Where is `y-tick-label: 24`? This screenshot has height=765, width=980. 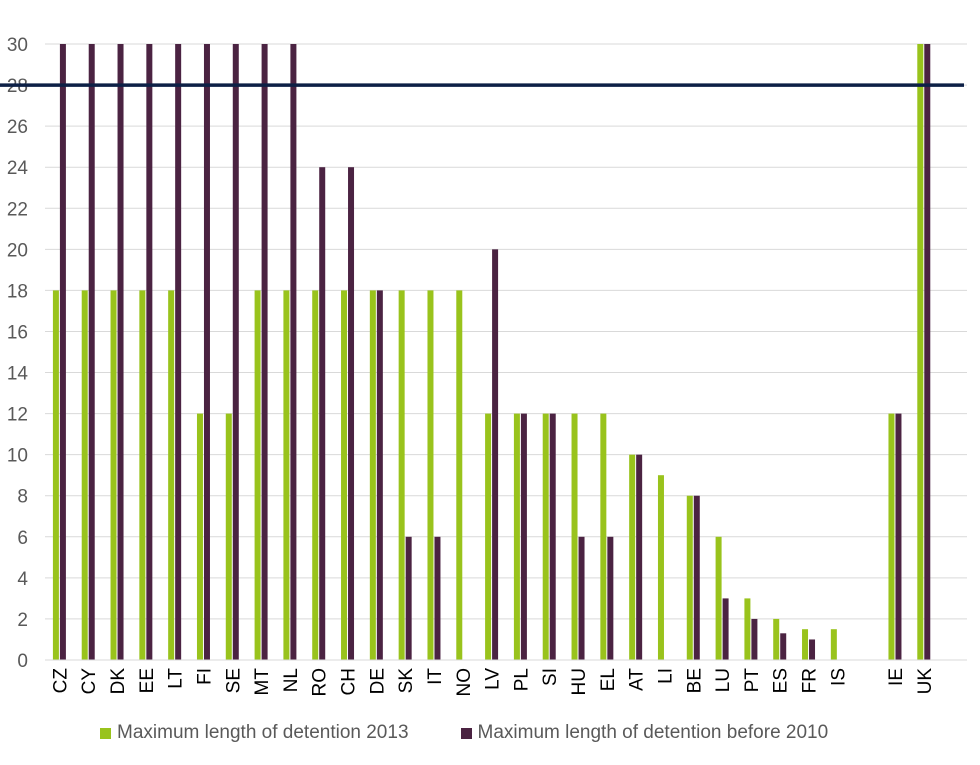
y-tick-label: 24 is located at coordinates (18, 168).